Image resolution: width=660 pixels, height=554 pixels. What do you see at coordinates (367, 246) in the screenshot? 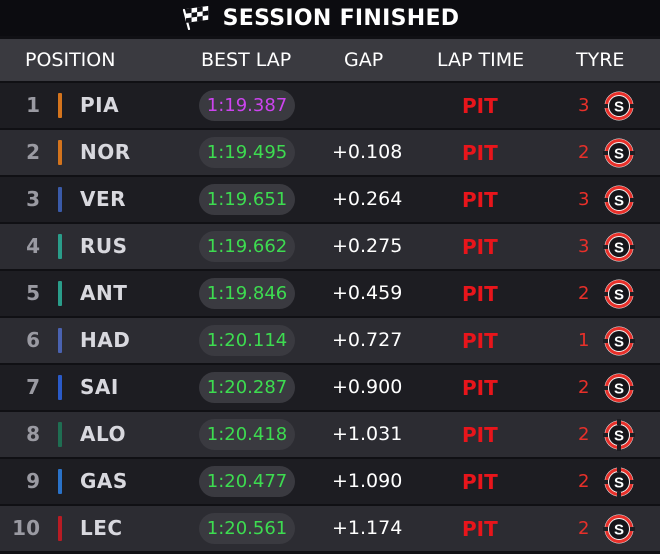
I see `gap-value: +0.275` at bounding box center [367, 246].